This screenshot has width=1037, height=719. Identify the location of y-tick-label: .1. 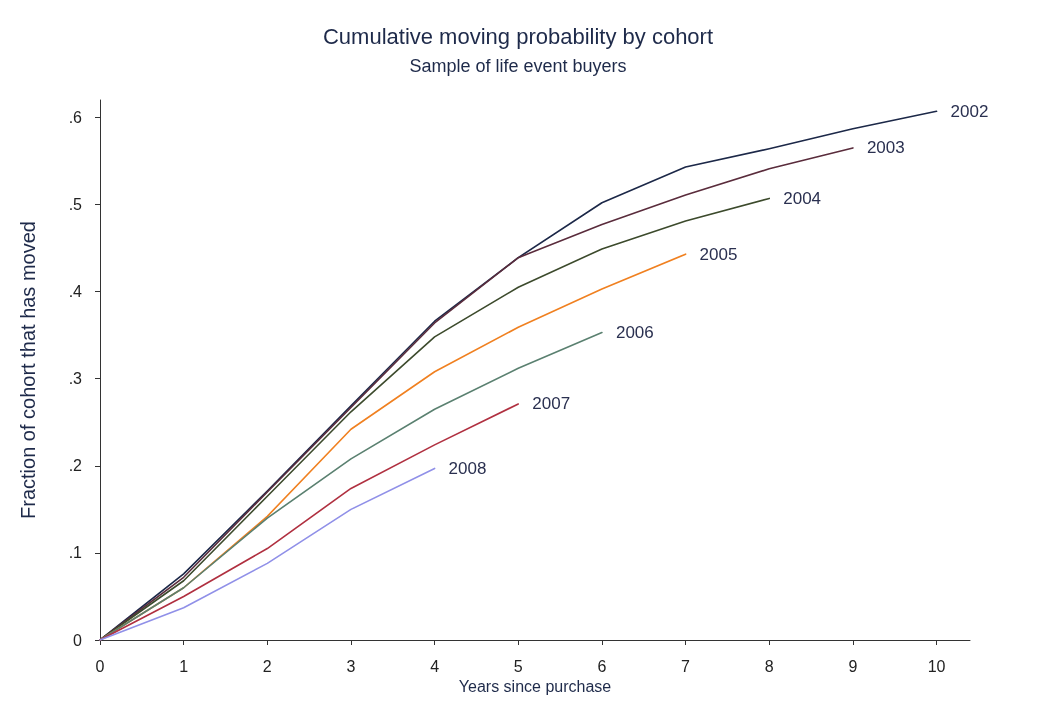
(75, 553).